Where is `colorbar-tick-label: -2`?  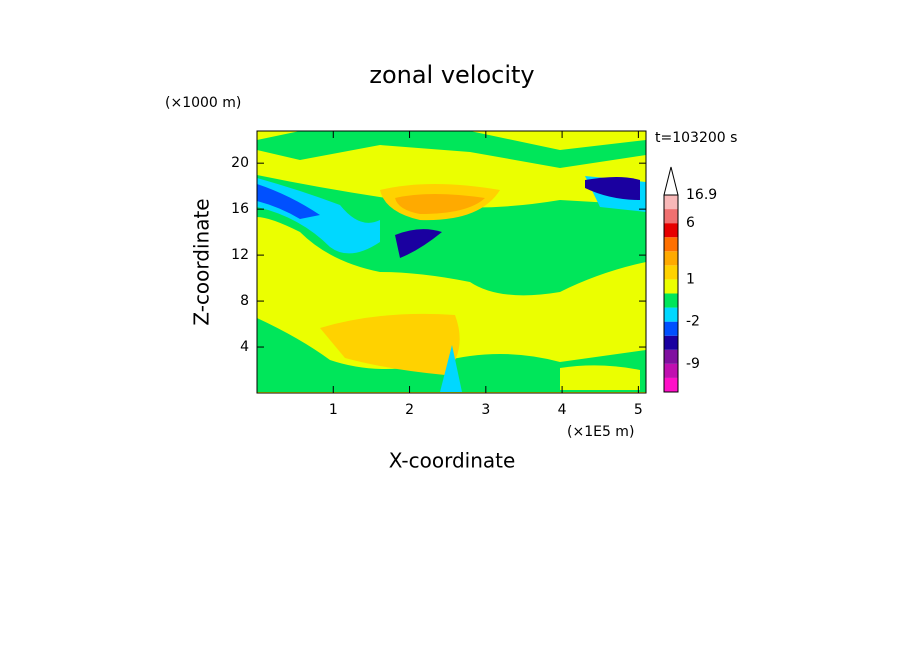
colorbar-tick-label: -2 is located at coordinates (693, 322).